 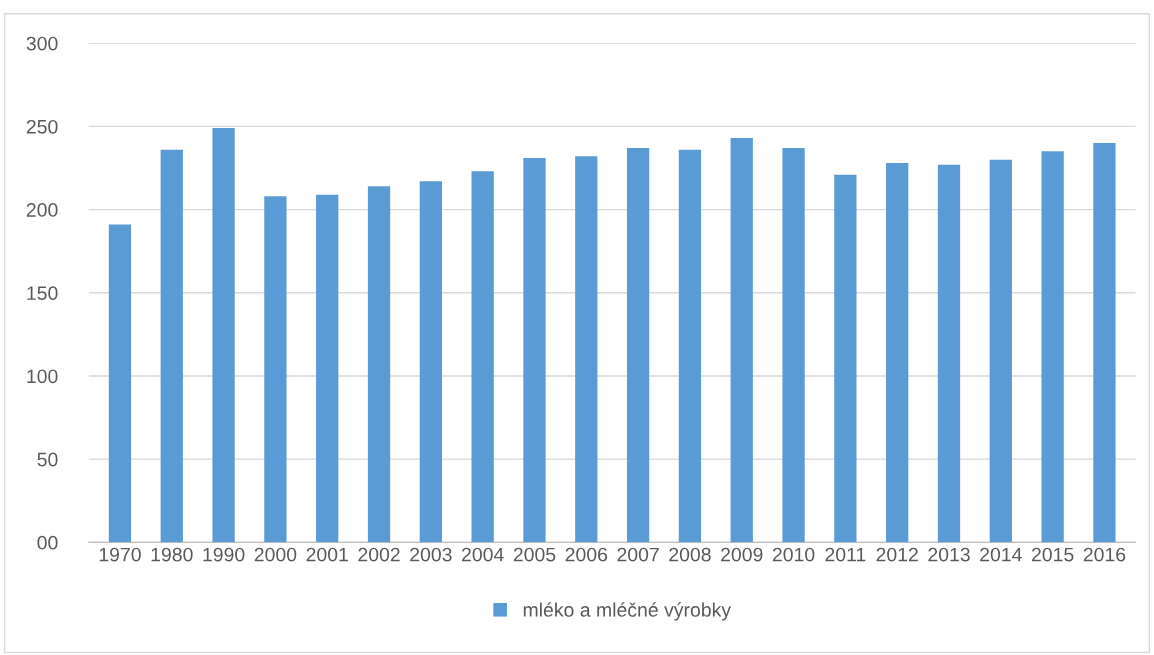 What do you see at coordinates (627, 611) in the screenshot?
I see `legend-label: mléko a mléčné výrobky` at bounding box center [627, 611].